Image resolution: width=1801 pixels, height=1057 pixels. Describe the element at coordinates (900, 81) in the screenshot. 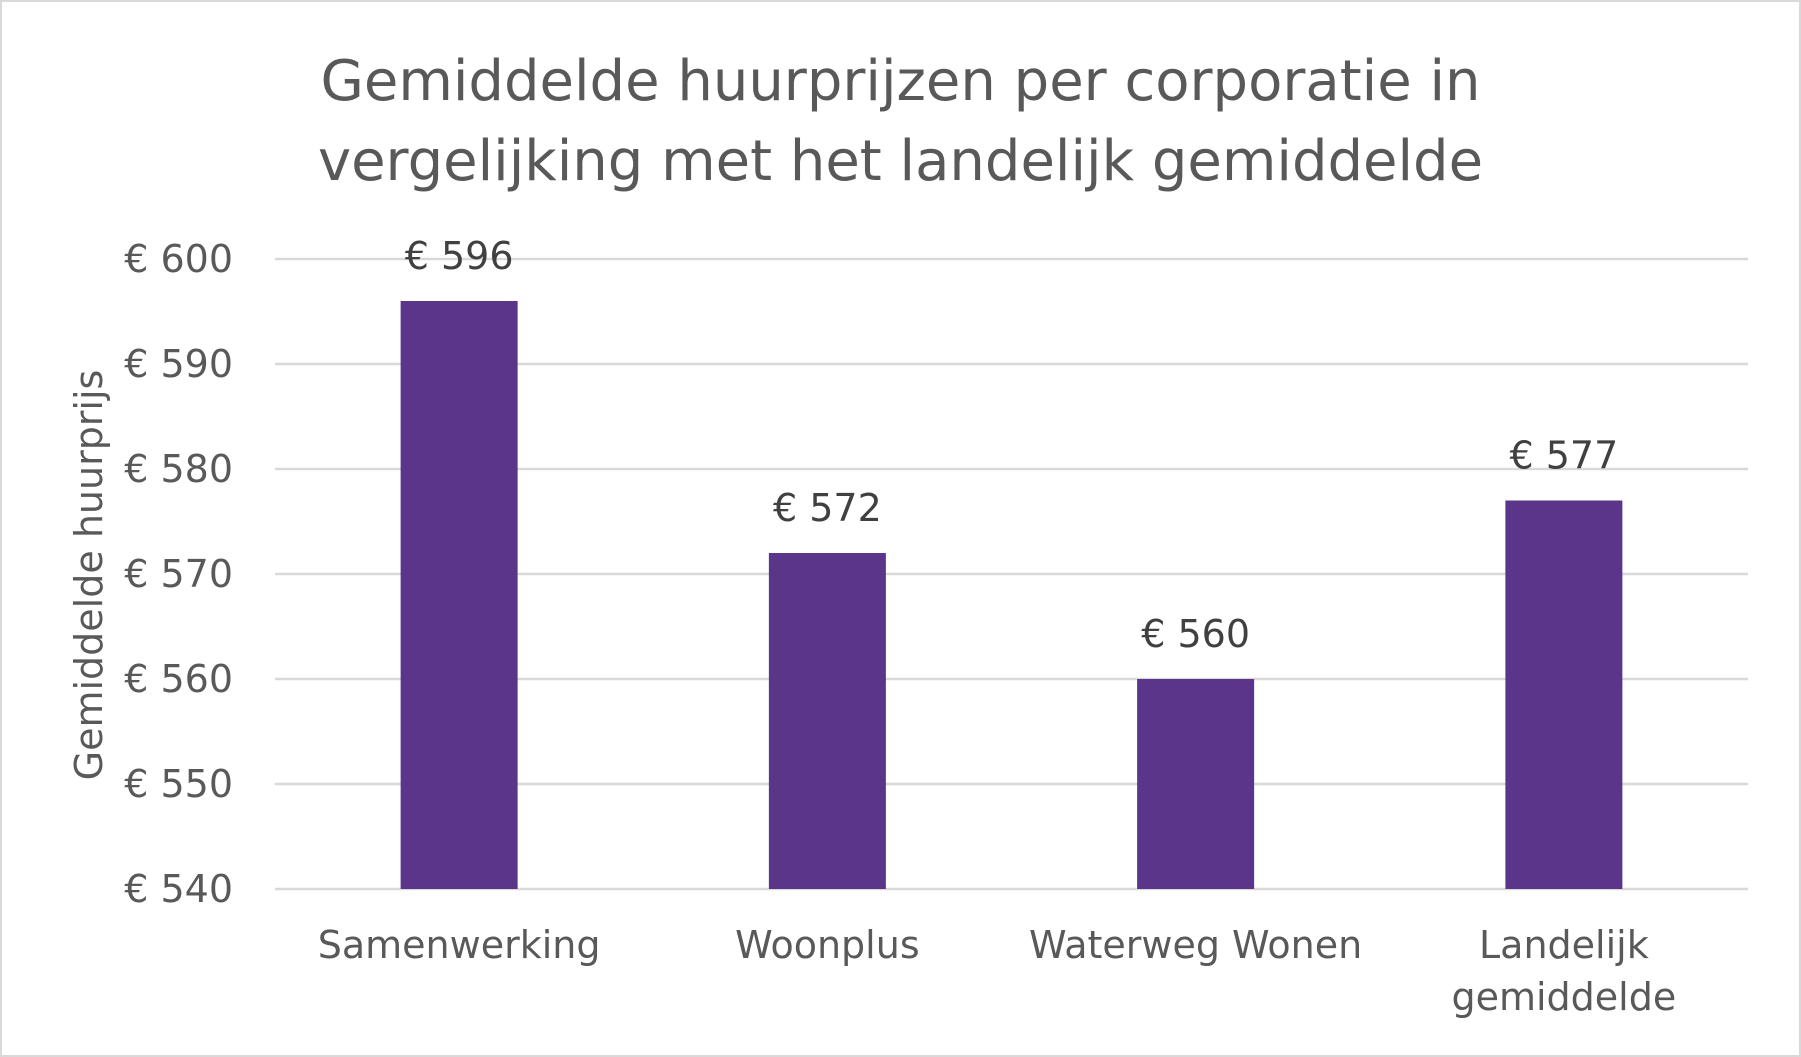

I see `chart-title-line-1: Gemiddelde huurprijzen per corporatie in` at that location.